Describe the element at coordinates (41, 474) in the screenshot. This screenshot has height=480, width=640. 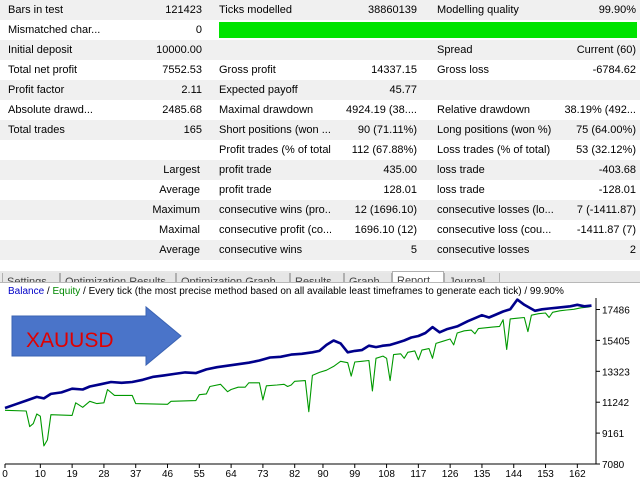
I see `x-tick-label: 10` at that location.